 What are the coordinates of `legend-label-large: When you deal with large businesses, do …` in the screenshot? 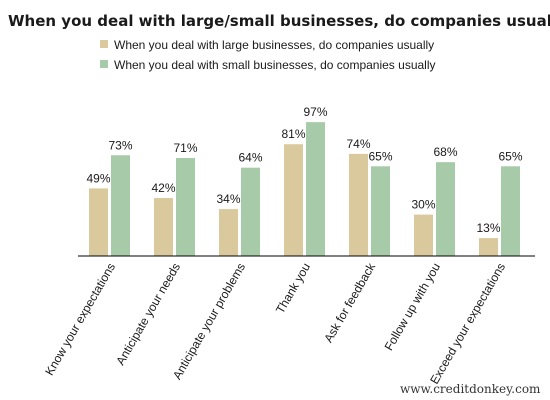 It's located at (274, 45).